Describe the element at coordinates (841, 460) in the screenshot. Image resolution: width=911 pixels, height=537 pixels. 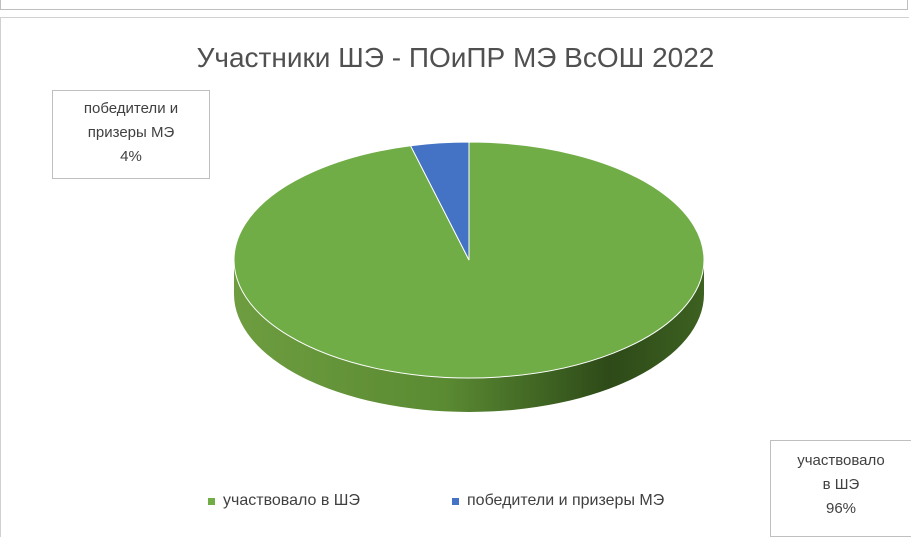
I see `data-label-participated-line1: участвовало` at that location.